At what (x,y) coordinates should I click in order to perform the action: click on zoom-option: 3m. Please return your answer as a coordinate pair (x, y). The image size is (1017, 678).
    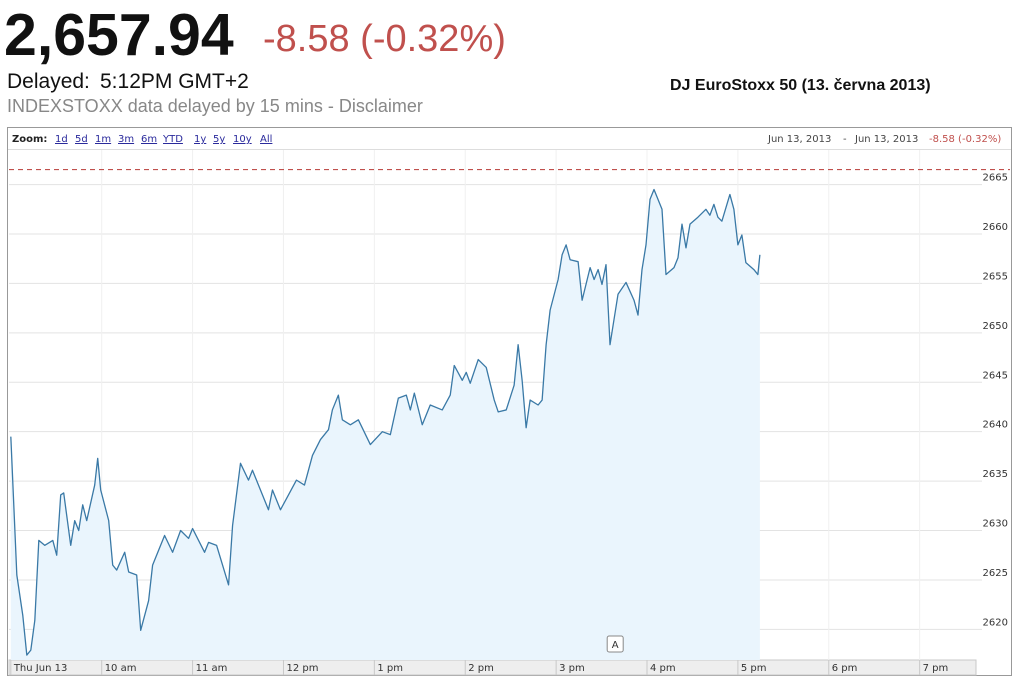
    Looking at the image, I should click on (126, 139).